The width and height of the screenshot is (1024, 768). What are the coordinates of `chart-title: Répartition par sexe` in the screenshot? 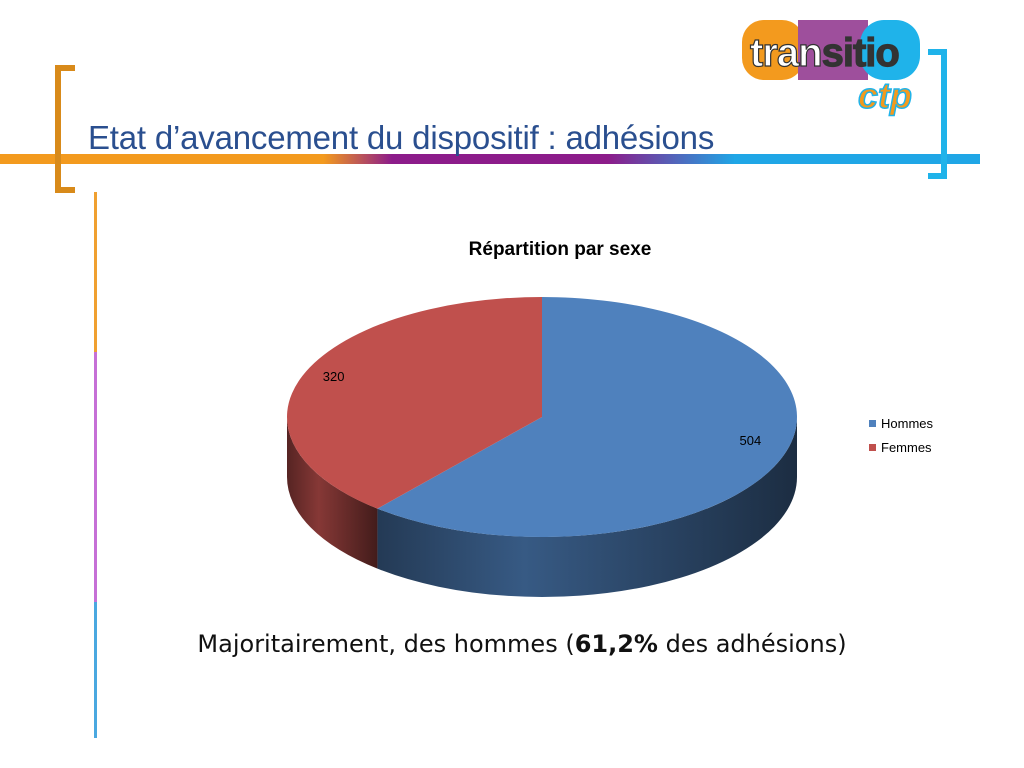 It's located at (560, 249).